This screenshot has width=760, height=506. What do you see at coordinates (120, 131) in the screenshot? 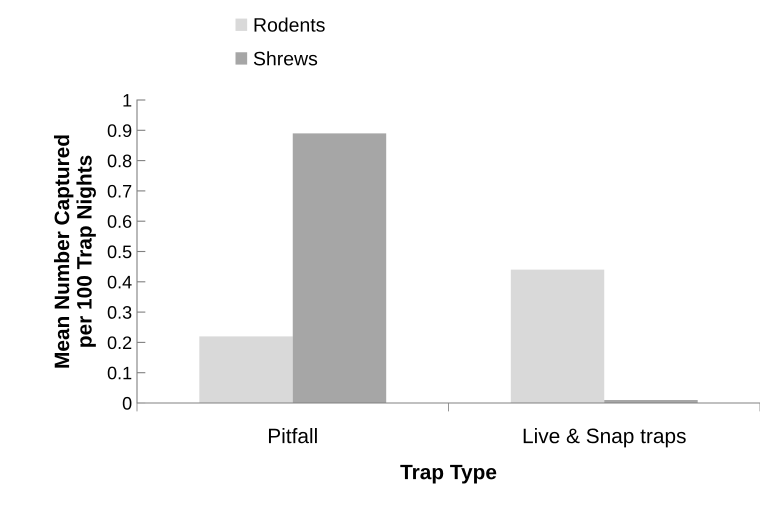
I see `y-tick-label: 0.9` at bounding box center [120, 131].